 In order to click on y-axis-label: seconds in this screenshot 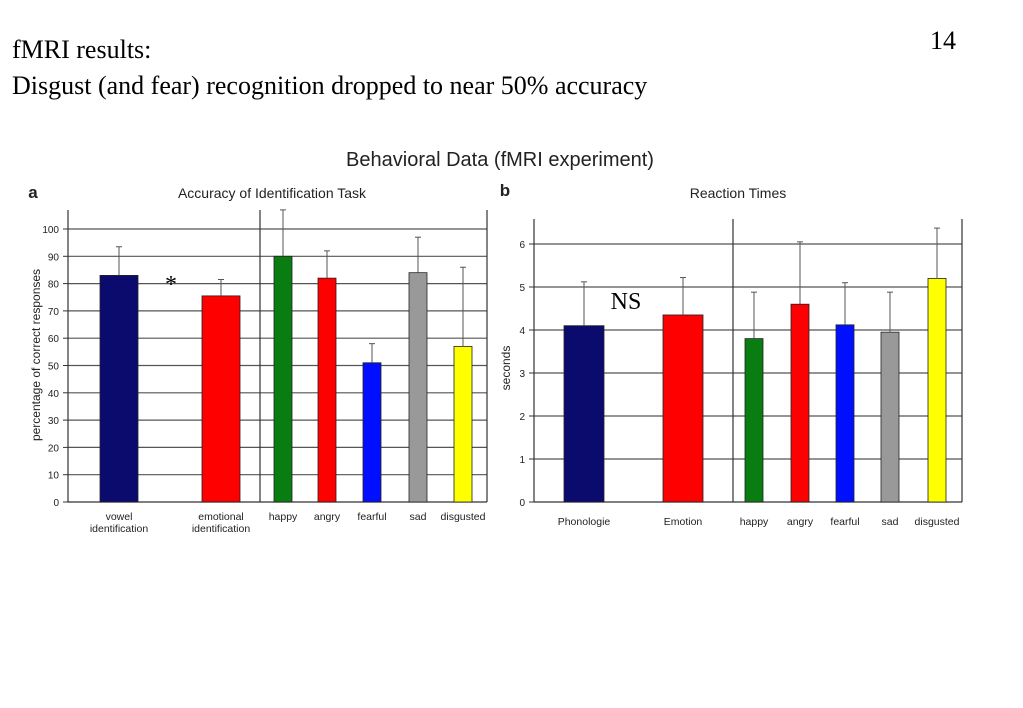, I will do `click(506, 368)`.